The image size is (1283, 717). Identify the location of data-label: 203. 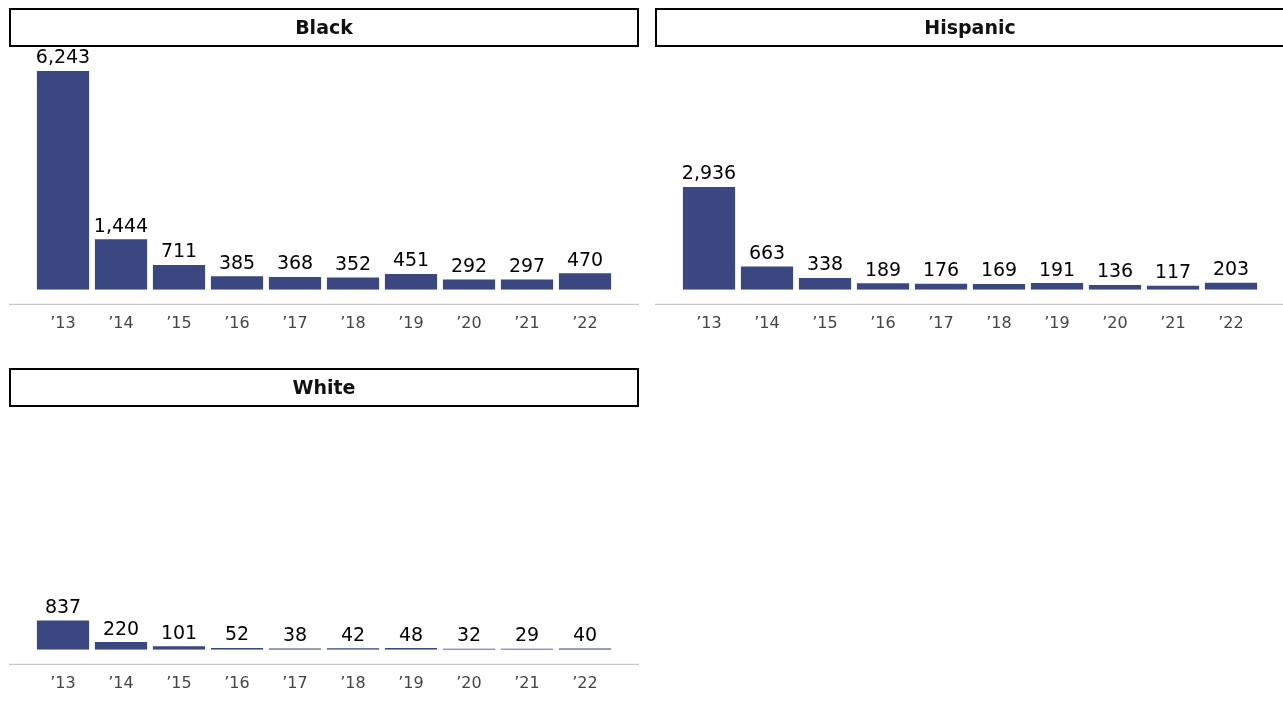
(1231, 268).